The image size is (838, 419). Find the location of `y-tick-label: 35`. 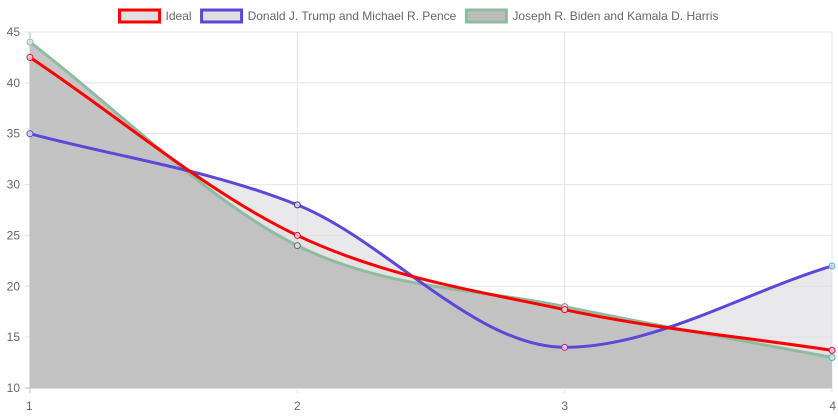

y-tick-label: 35 is located at coordinates (14, 134).